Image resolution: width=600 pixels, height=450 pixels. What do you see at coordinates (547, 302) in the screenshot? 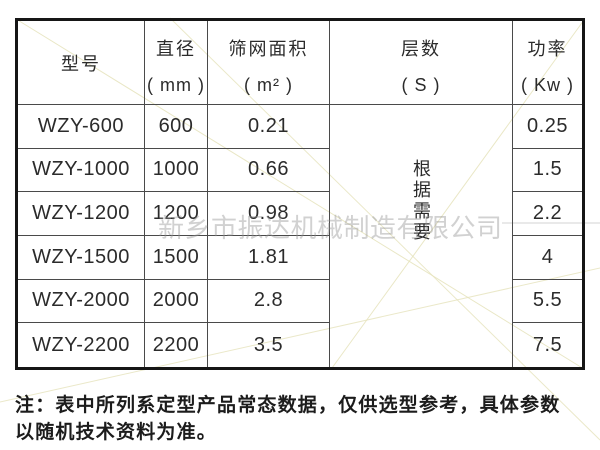
I see `power-cell: 5.5` at bounding box center [547, 302].